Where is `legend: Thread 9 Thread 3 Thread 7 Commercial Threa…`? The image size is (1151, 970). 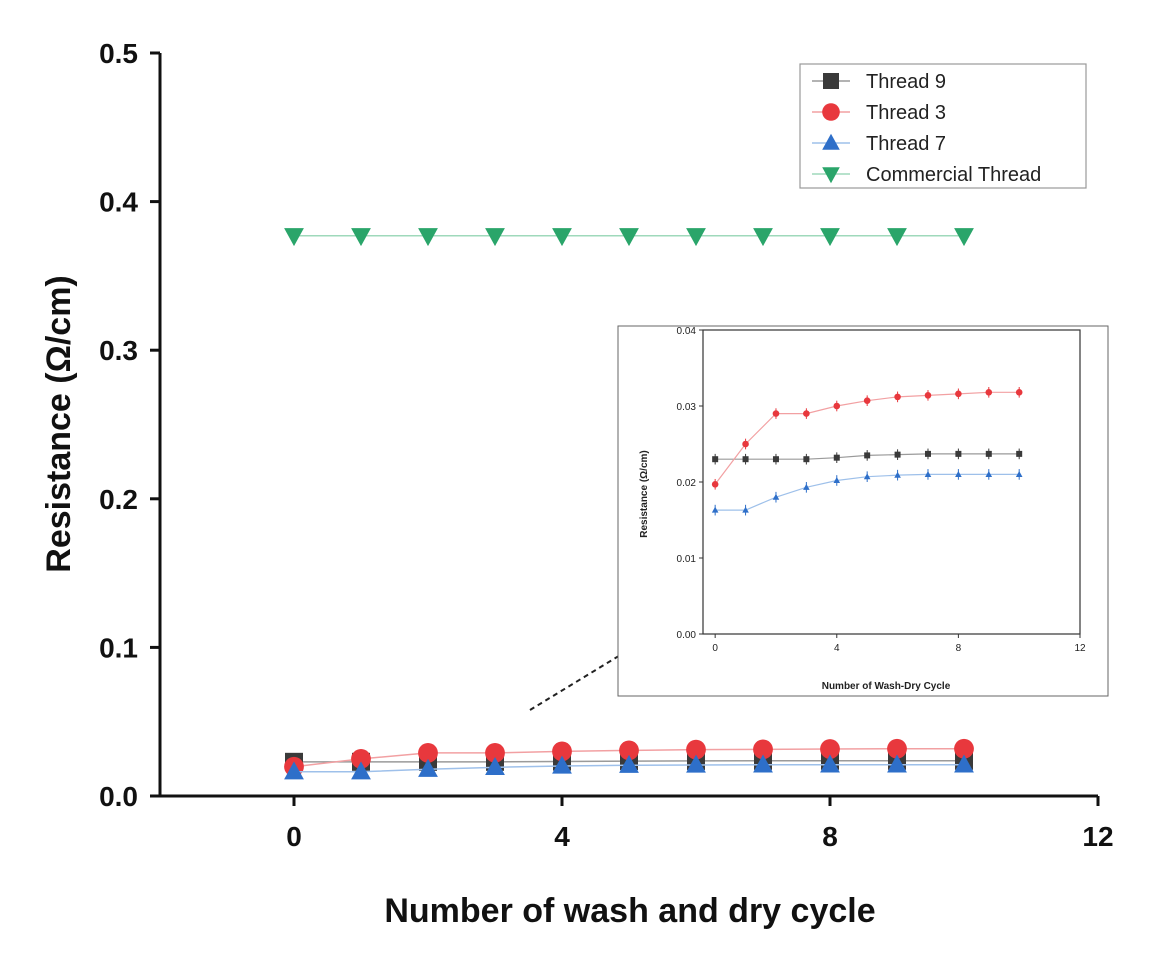
legend: Thread 9 Thread 3 Thread 7 Commercial Threa… is located at coordinates (943, 126).